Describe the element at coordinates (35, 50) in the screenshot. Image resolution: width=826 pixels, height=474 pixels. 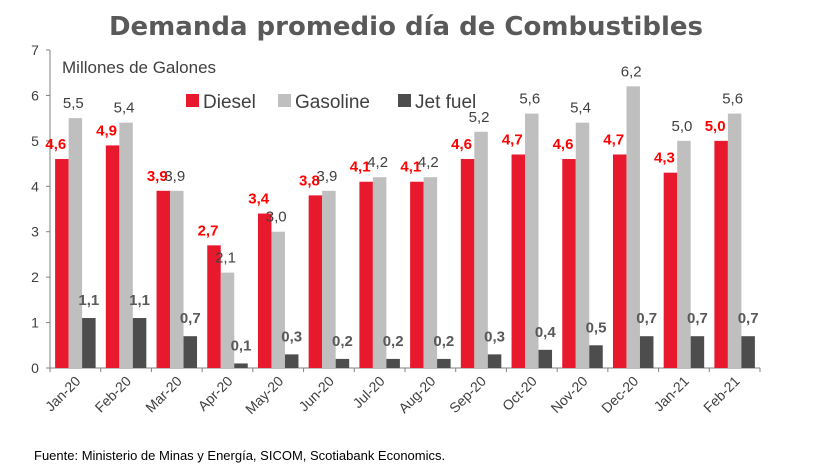
I see `y-tick-label: 7` at that location.